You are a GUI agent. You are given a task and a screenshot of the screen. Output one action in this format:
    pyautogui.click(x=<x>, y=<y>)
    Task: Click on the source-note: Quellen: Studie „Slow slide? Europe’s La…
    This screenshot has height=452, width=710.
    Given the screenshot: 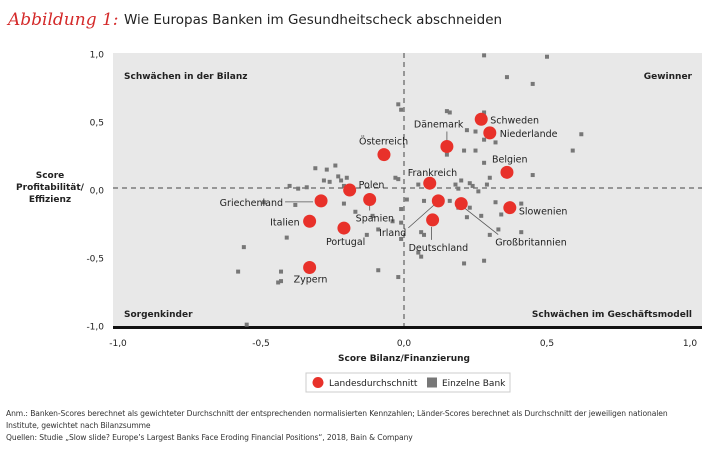 What is the action you would take?
    pyautogui.click(x=209, y=437)
    